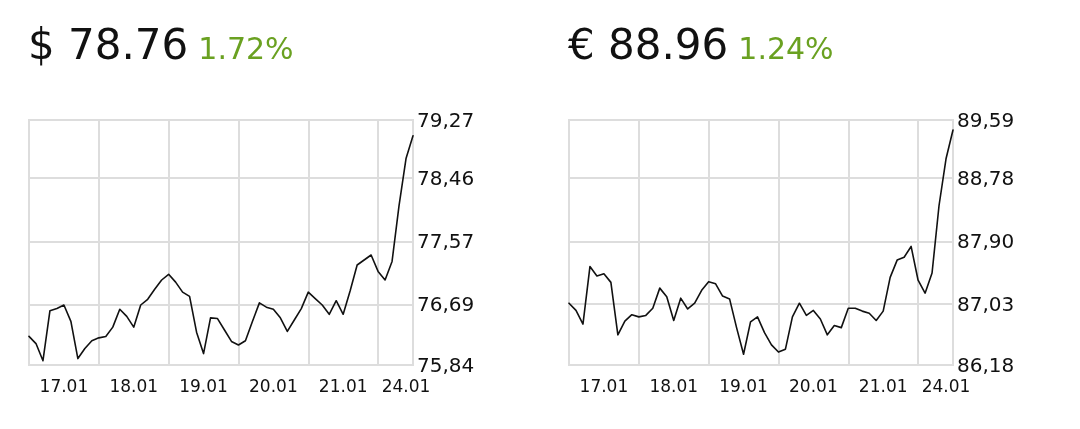 The height and width of the screenshot is (429, 1080). I want to click on y-tick-label: 77,57, so click(446, 241).